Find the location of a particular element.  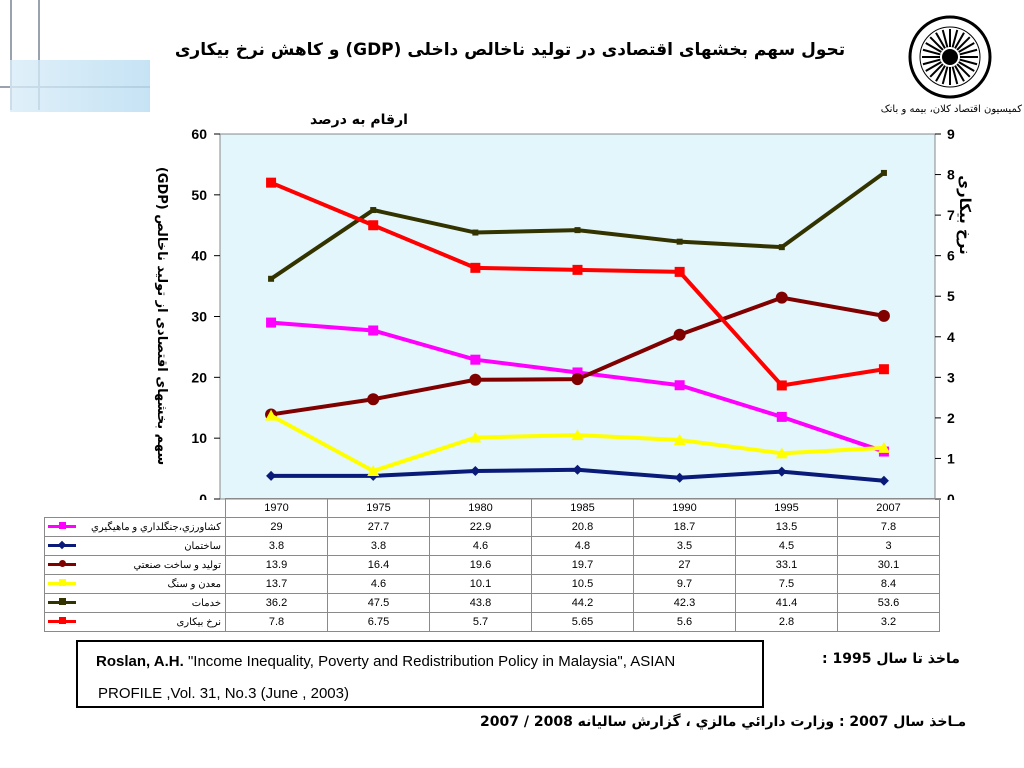

table-cell: 4.5 is located at coordinates (786, 546).